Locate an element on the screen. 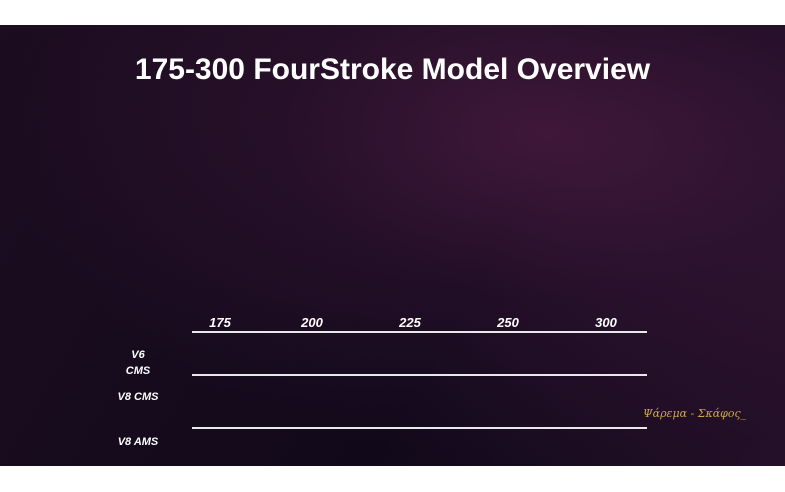 This screenshot has width=785, height=492. column-header: 200 is located at coordinates (312, 322).